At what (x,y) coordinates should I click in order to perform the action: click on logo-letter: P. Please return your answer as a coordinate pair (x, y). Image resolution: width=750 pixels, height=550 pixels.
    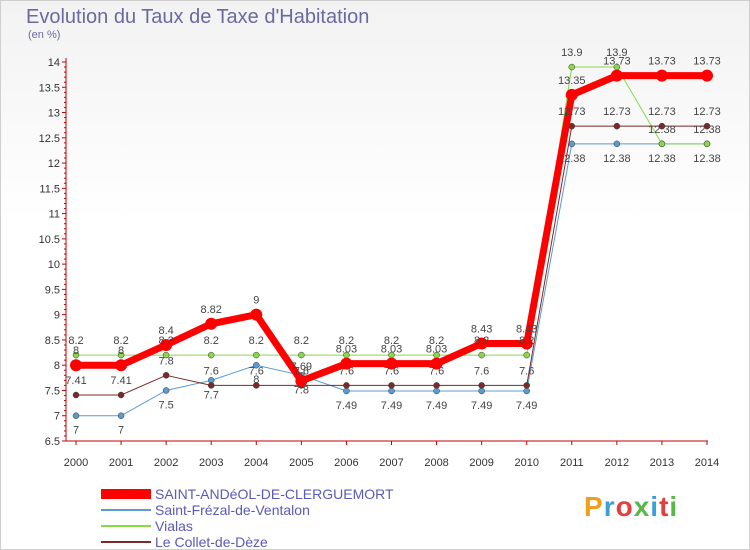
    Looking at the image, I should click on (594, 506).